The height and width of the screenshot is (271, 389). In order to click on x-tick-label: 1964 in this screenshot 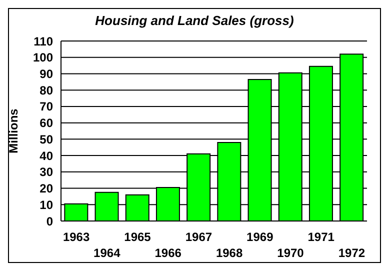, I will do `click(107, 253)`.